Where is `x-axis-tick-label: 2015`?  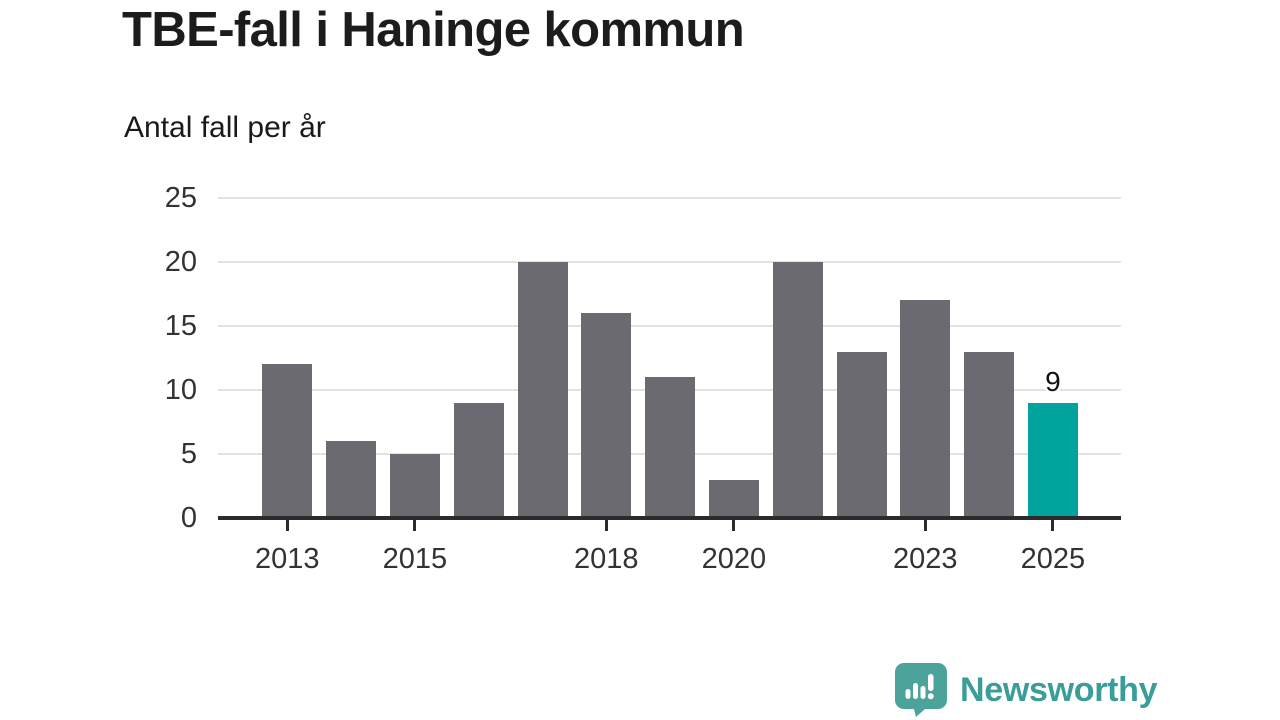 x-axis-tick-label: 2015 is located at coordinates (415, 559).